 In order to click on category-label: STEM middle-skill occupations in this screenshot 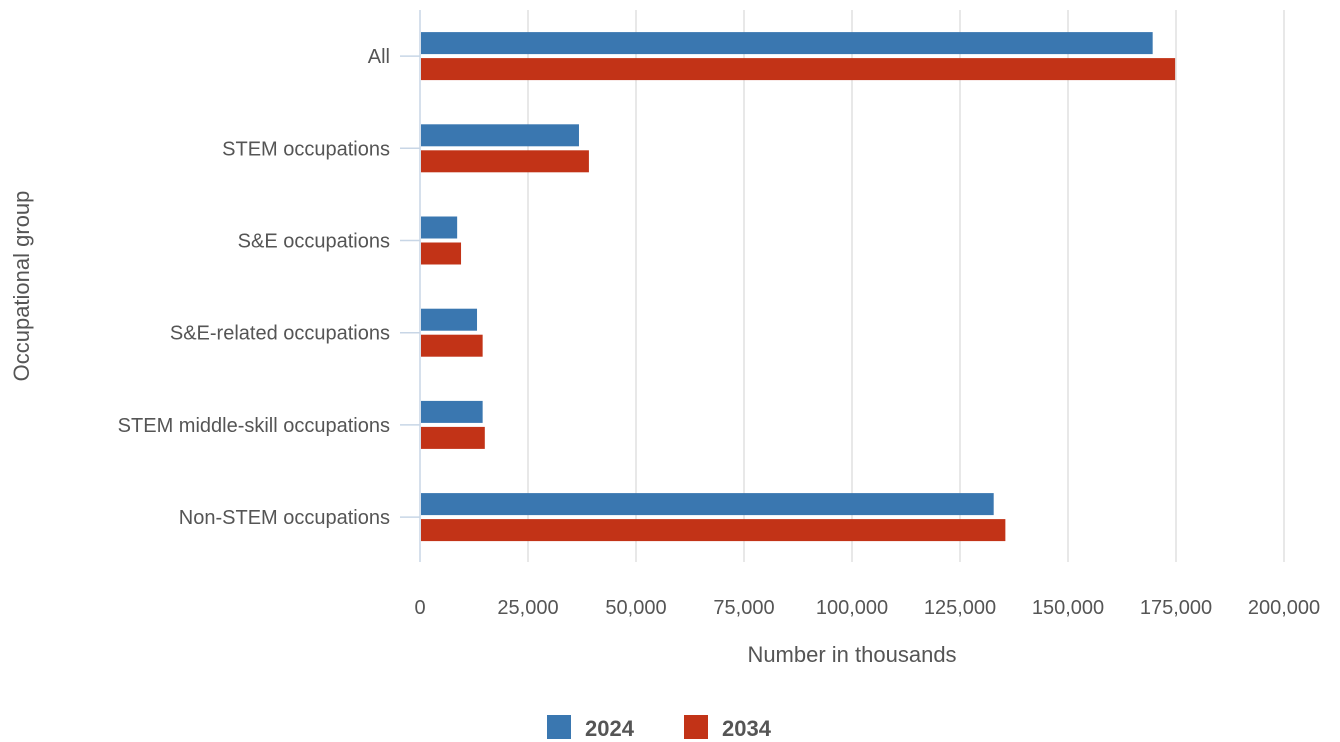, I will do `click(254, 426)`.